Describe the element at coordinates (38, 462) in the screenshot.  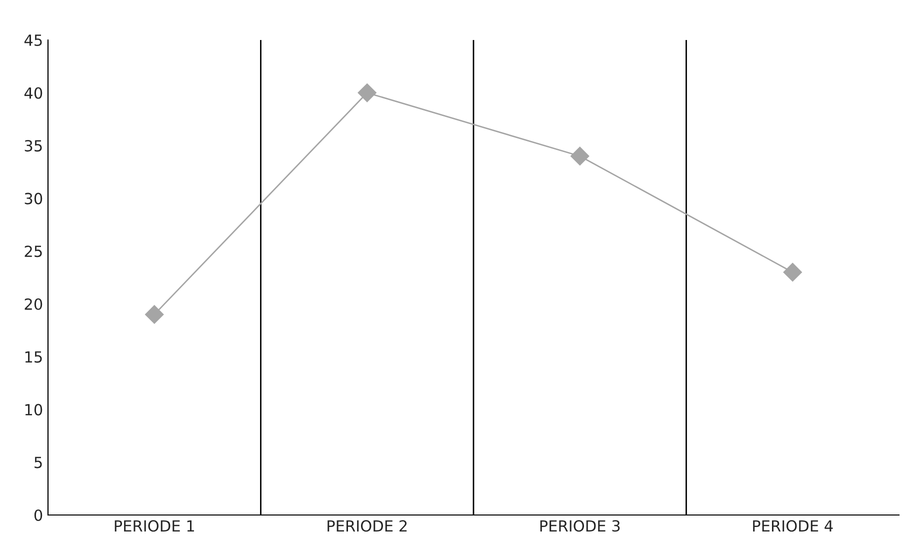
I see `y-tick-label: 5` at that location.